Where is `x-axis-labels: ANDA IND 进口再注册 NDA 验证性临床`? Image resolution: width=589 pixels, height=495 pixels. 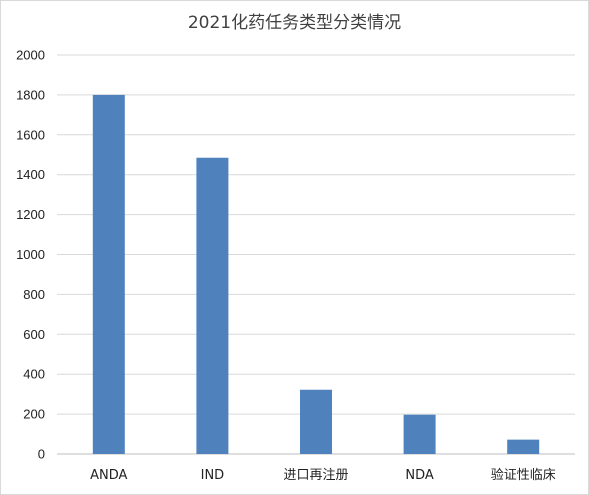 x-axis-labels: ANDA IND 进口再注册 NDA 验证性临床 is located at coordinates (323, 475).